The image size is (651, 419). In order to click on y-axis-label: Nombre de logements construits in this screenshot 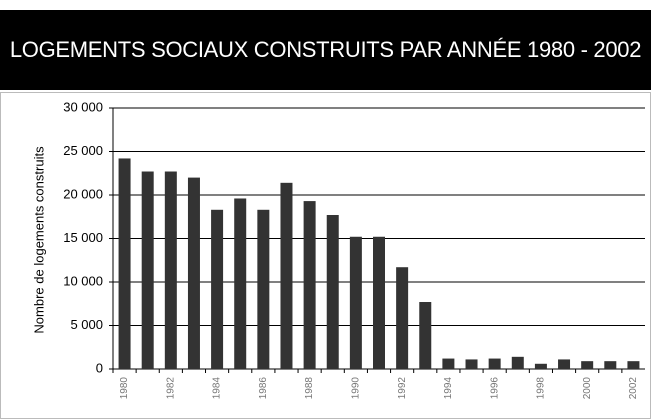, I will do `click(38, 240)`.